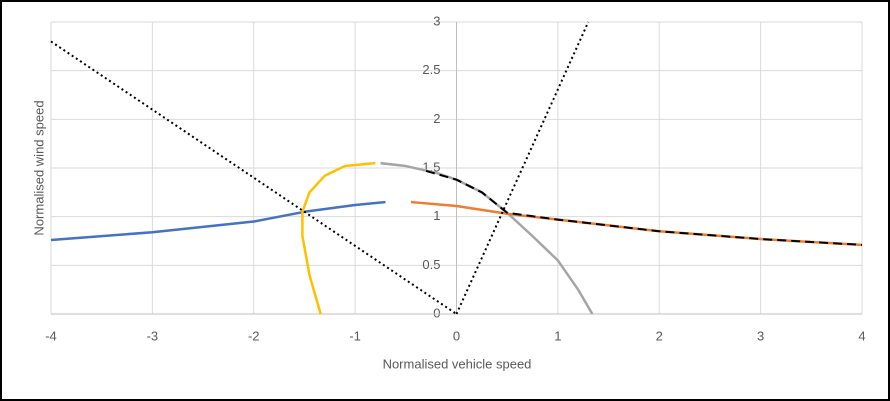 The height and width of the screenshot is (401, 890). What do you see at coordinates (557, 335) in the screenshot?
I see `x-tick-label: 1` at bounding box center [557, 335].